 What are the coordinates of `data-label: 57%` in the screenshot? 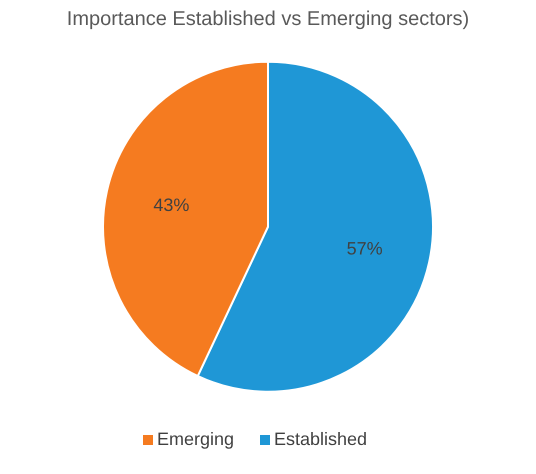 It's located at (364, 248).